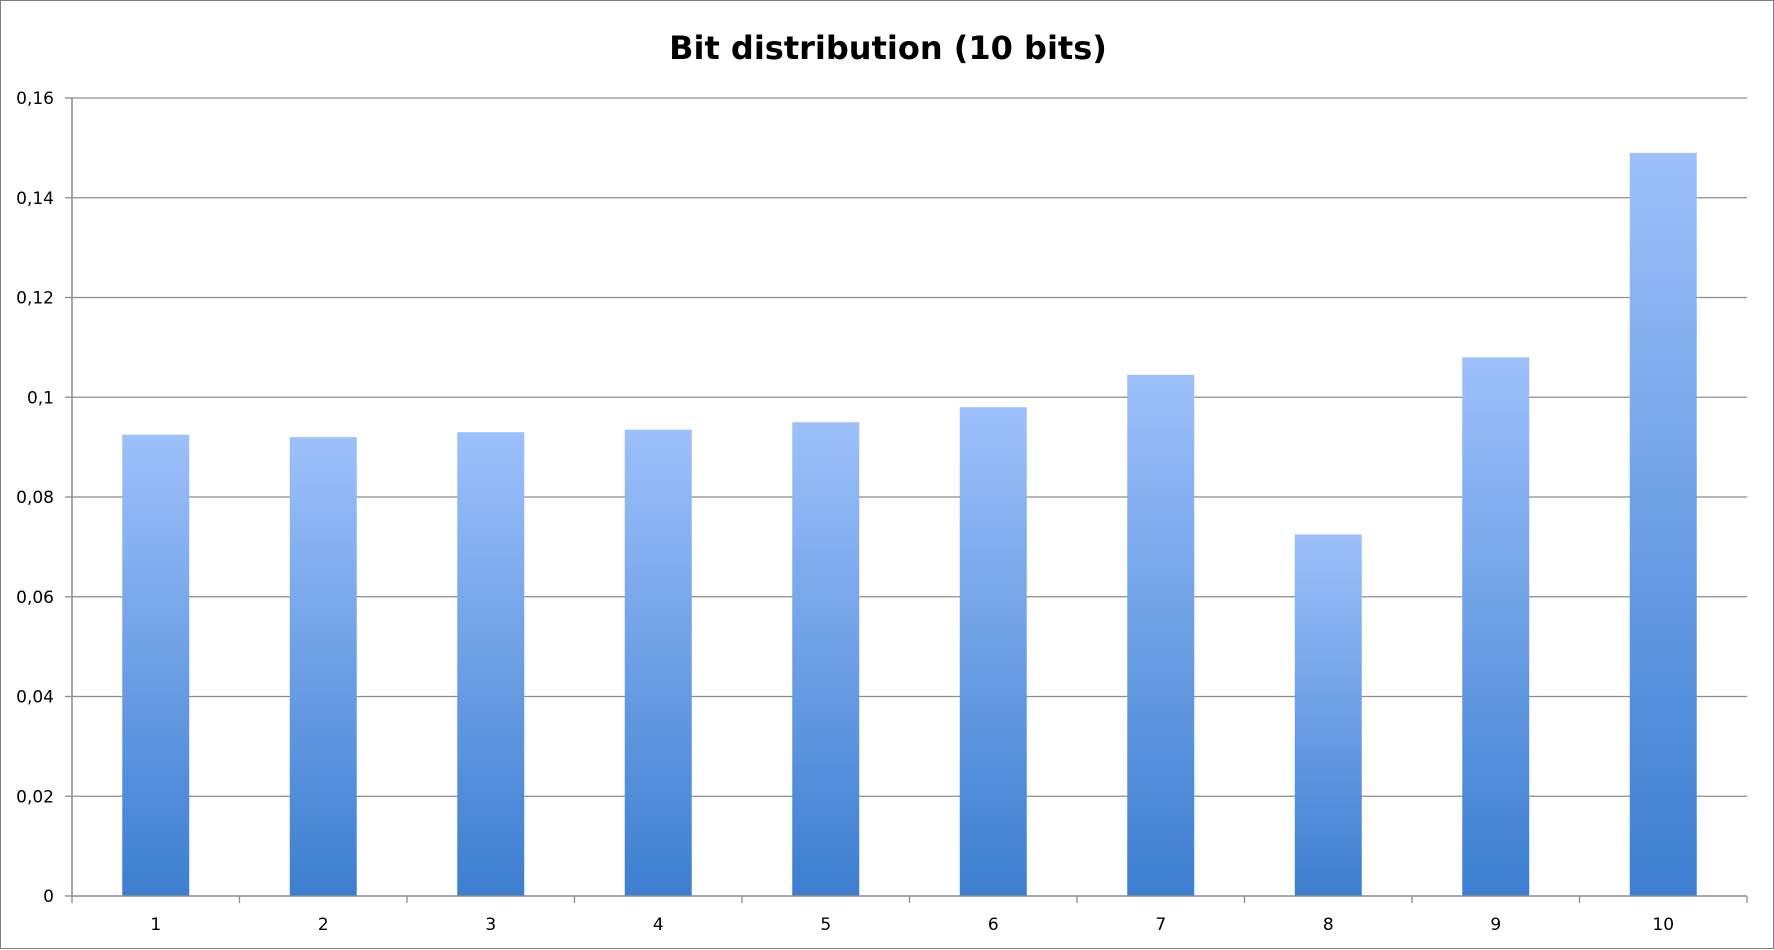  What do you see at coordinates (1495, 925) in the screenshot?
I see `x-tick-label: 9` at bounding box center [1495, 925].